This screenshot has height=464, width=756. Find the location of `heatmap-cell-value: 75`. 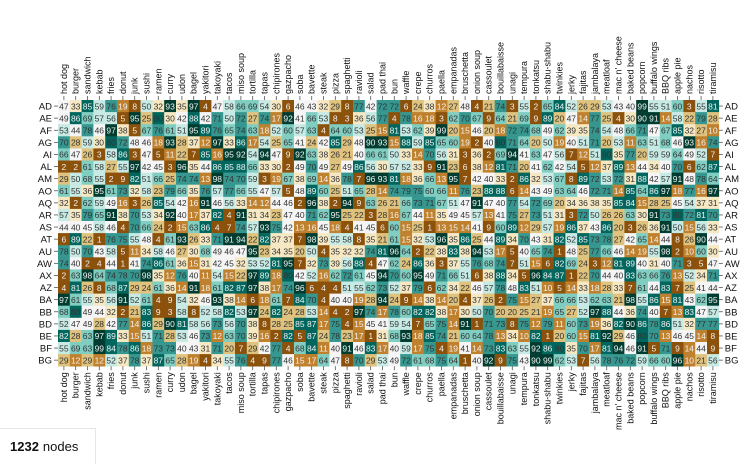

heatmap-cell-value: 75 is located at coordinates (442, 324).